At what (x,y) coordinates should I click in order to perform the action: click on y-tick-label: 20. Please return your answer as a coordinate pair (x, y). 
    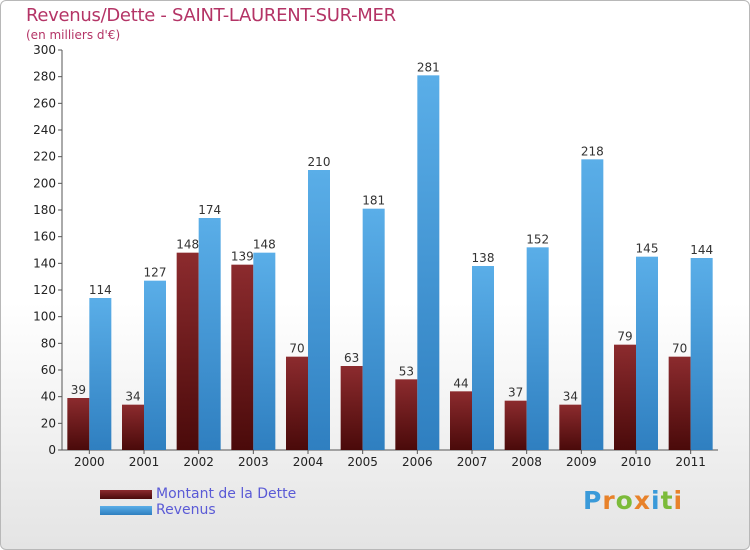
    Looking at the image, I should click on (48, 423).